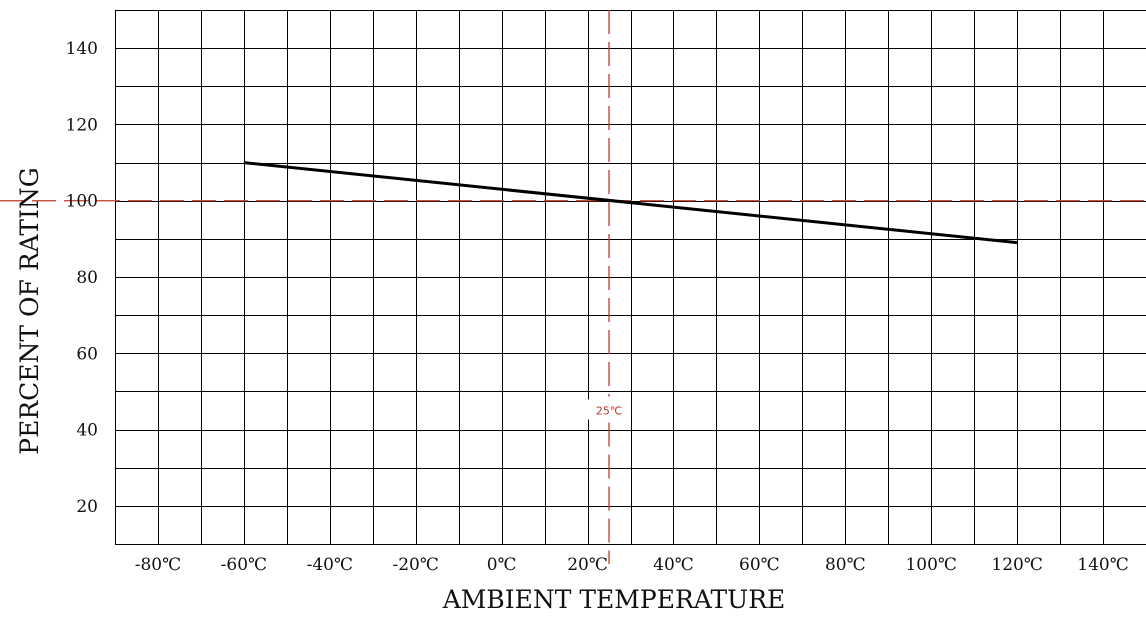  I want to click on x-tick-label: -40℃, so click(330, 565).